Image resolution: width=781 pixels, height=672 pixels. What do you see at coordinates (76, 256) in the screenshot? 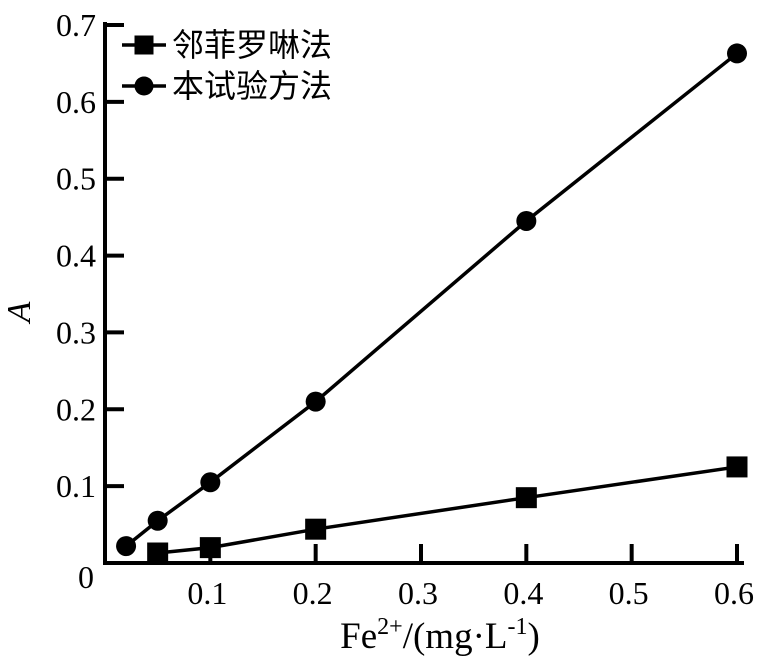
I see `y-tick-label: 0.4` at bounding box center [76, 256].